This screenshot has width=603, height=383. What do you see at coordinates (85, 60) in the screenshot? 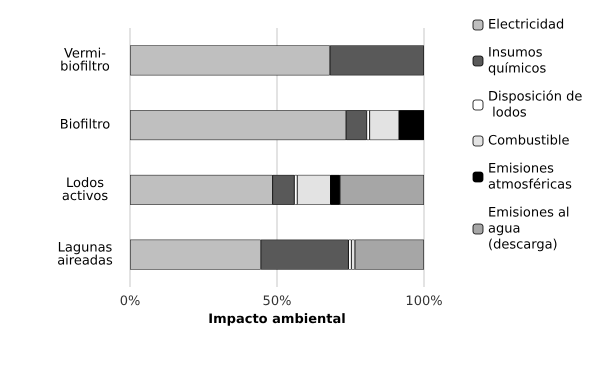
I see `y-tick-label: Vermi-biofiltro` at bounding box center [85, 60].